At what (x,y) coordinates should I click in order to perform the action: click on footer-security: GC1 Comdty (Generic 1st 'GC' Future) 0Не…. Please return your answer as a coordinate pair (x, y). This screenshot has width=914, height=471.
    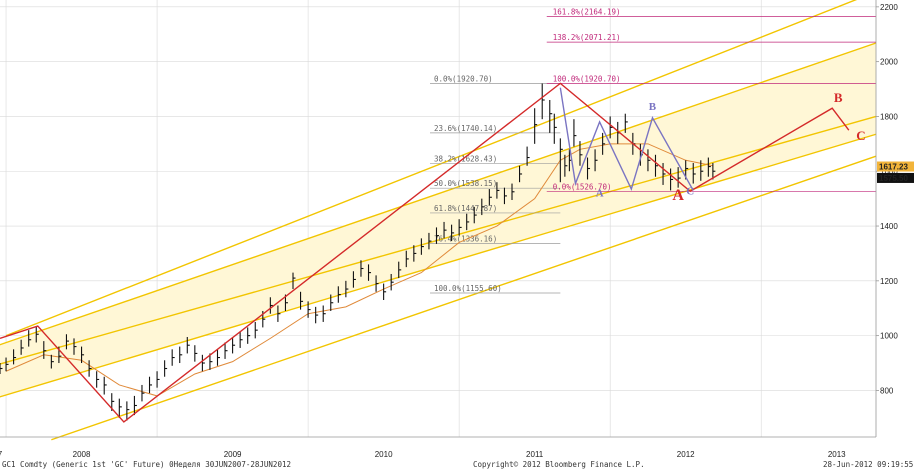
    Looking at the image, I should click on (146, 464).